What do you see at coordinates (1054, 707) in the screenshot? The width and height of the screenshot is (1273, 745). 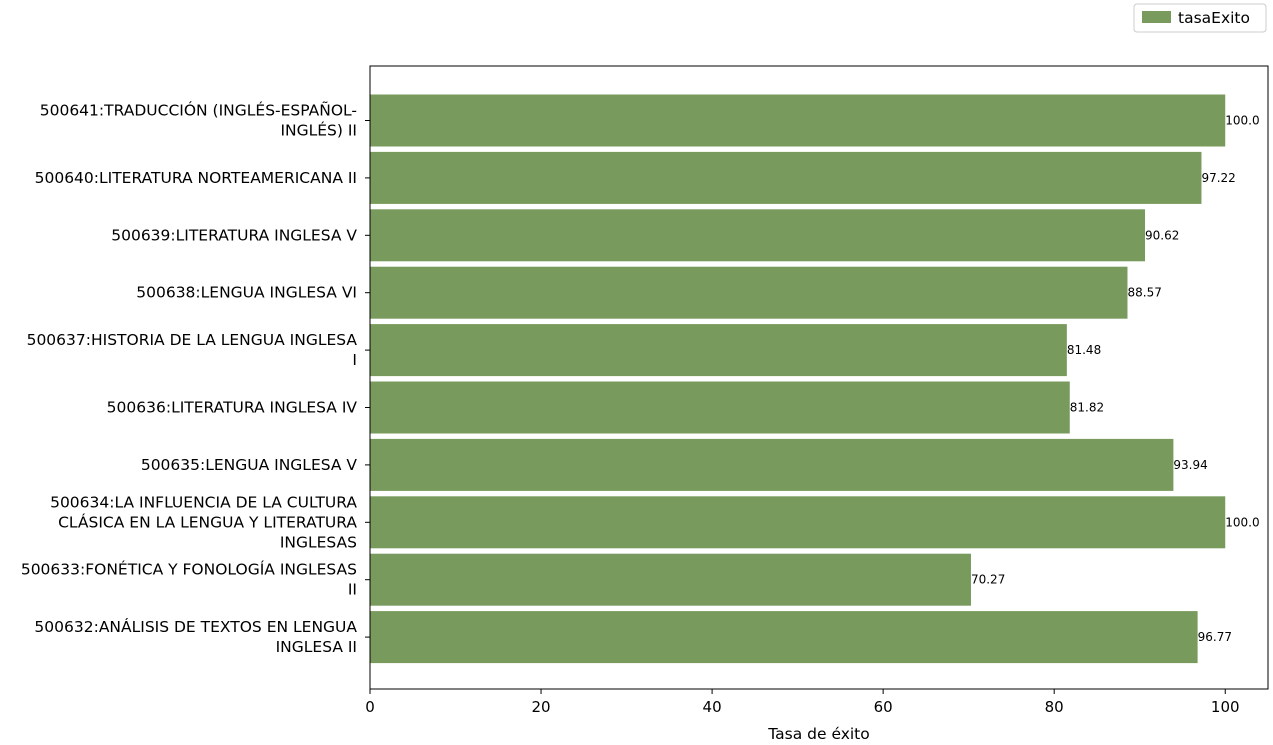 I see `x-tick-label: 80` at bounding box center [1054, 707].